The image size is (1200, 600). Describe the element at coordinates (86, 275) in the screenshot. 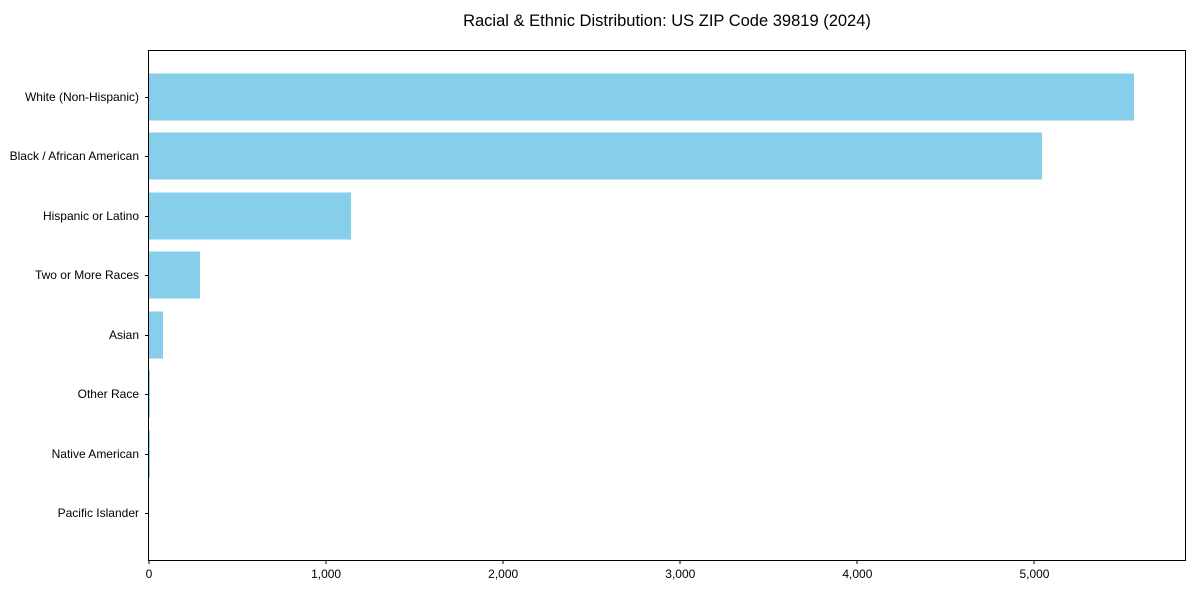

I see `category-label: Two or More Races` at that location.